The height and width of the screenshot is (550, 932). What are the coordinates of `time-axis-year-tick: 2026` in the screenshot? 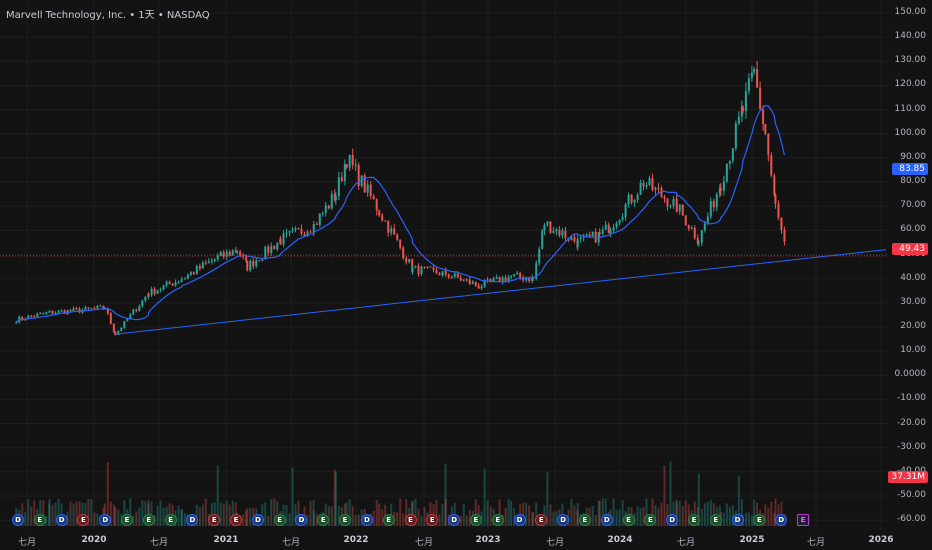 It's located at (881, 540).